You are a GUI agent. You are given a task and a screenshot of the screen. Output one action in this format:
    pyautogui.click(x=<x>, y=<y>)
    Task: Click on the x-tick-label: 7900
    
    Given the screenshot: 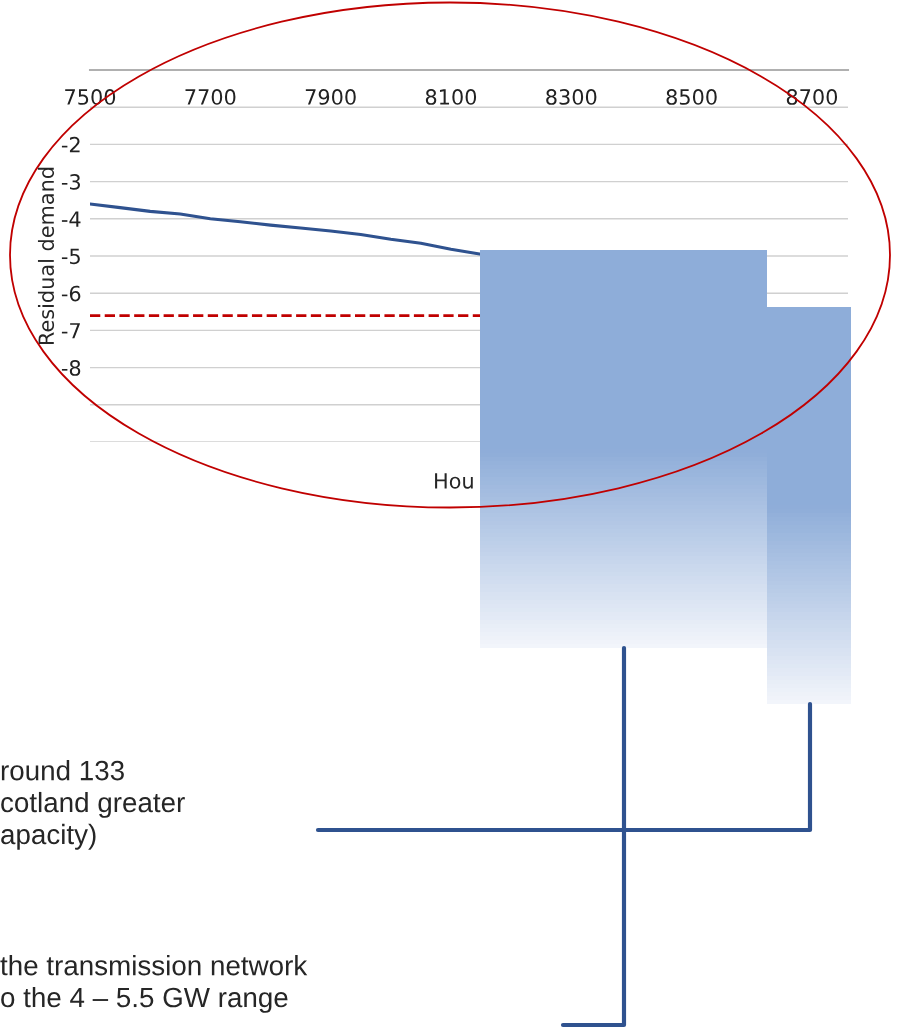 What is the action you would take?
    pyautogui.click(x=330, y=97)
    